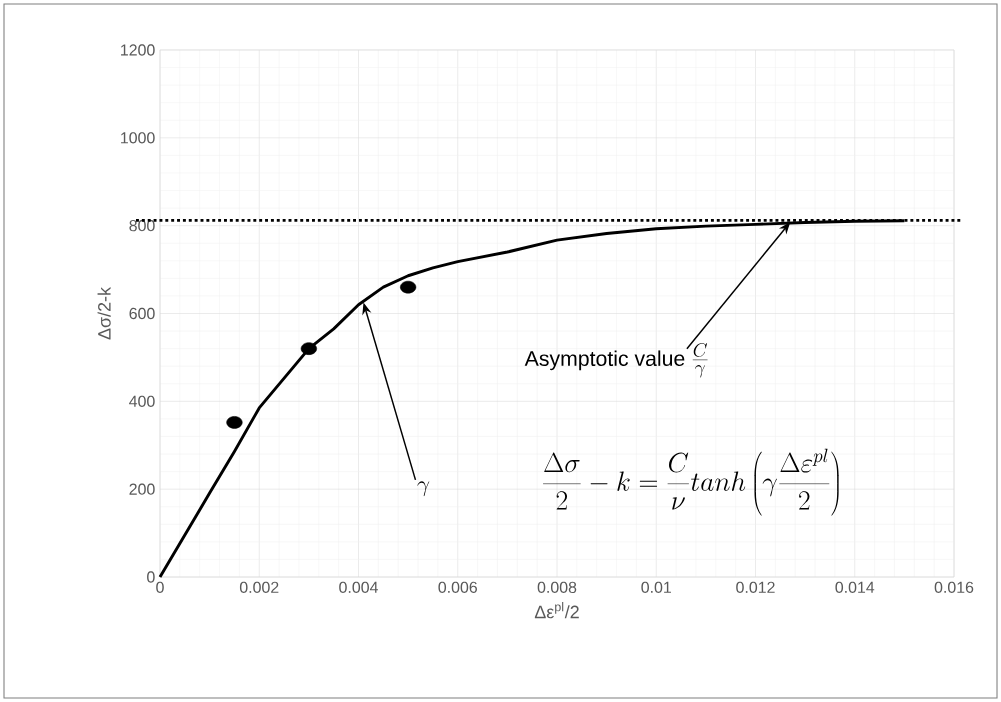 The width and height of the screenshot is (1001, 702). Describe the element at coordinates (138, 50) in the screenshot. I see `y-tick-label: 1200` at that location.